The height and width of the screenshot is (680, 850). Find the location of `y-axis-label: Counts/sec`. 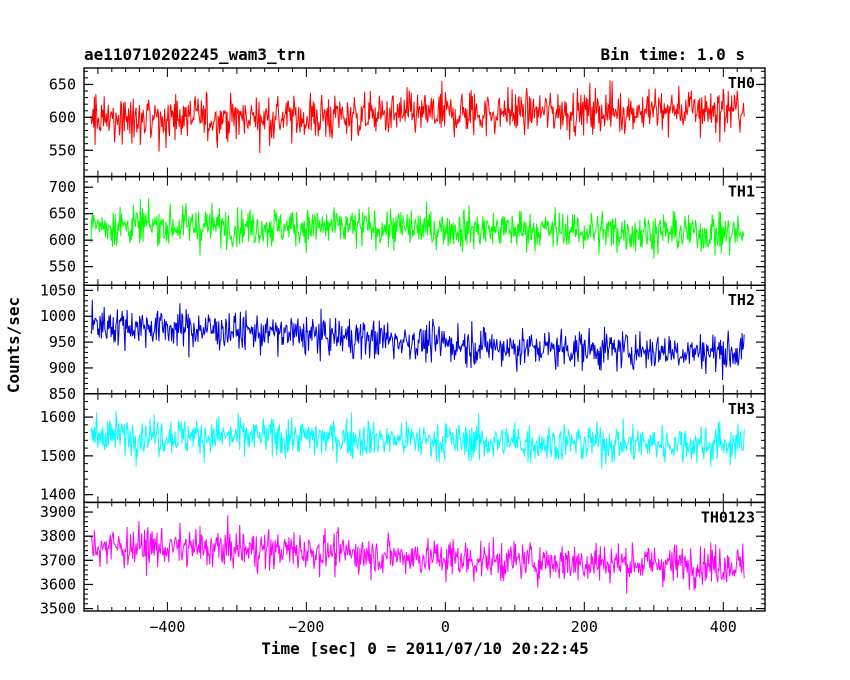

y-axis-label: Counts/sec is located at coordinates (13, 345).